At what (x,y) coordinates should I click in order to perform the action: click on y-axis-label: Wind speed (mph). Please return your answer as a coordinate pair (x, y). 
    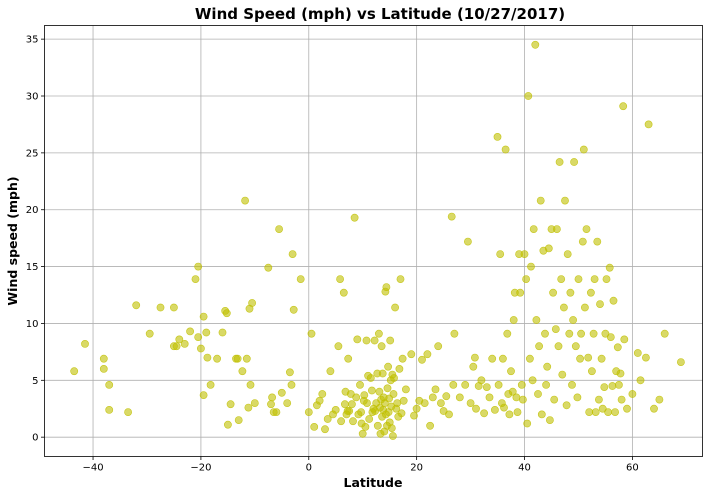
    Looking at the image, I should click on (12, 240).